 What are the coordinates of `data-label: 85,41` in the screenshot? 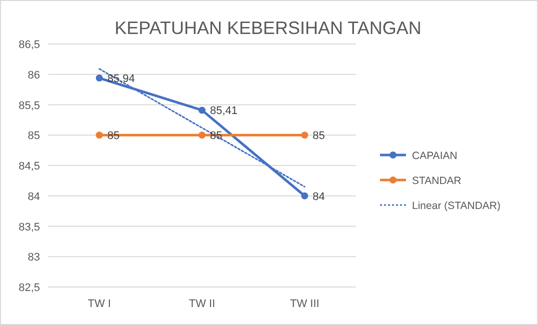 It's located at (224, 111).